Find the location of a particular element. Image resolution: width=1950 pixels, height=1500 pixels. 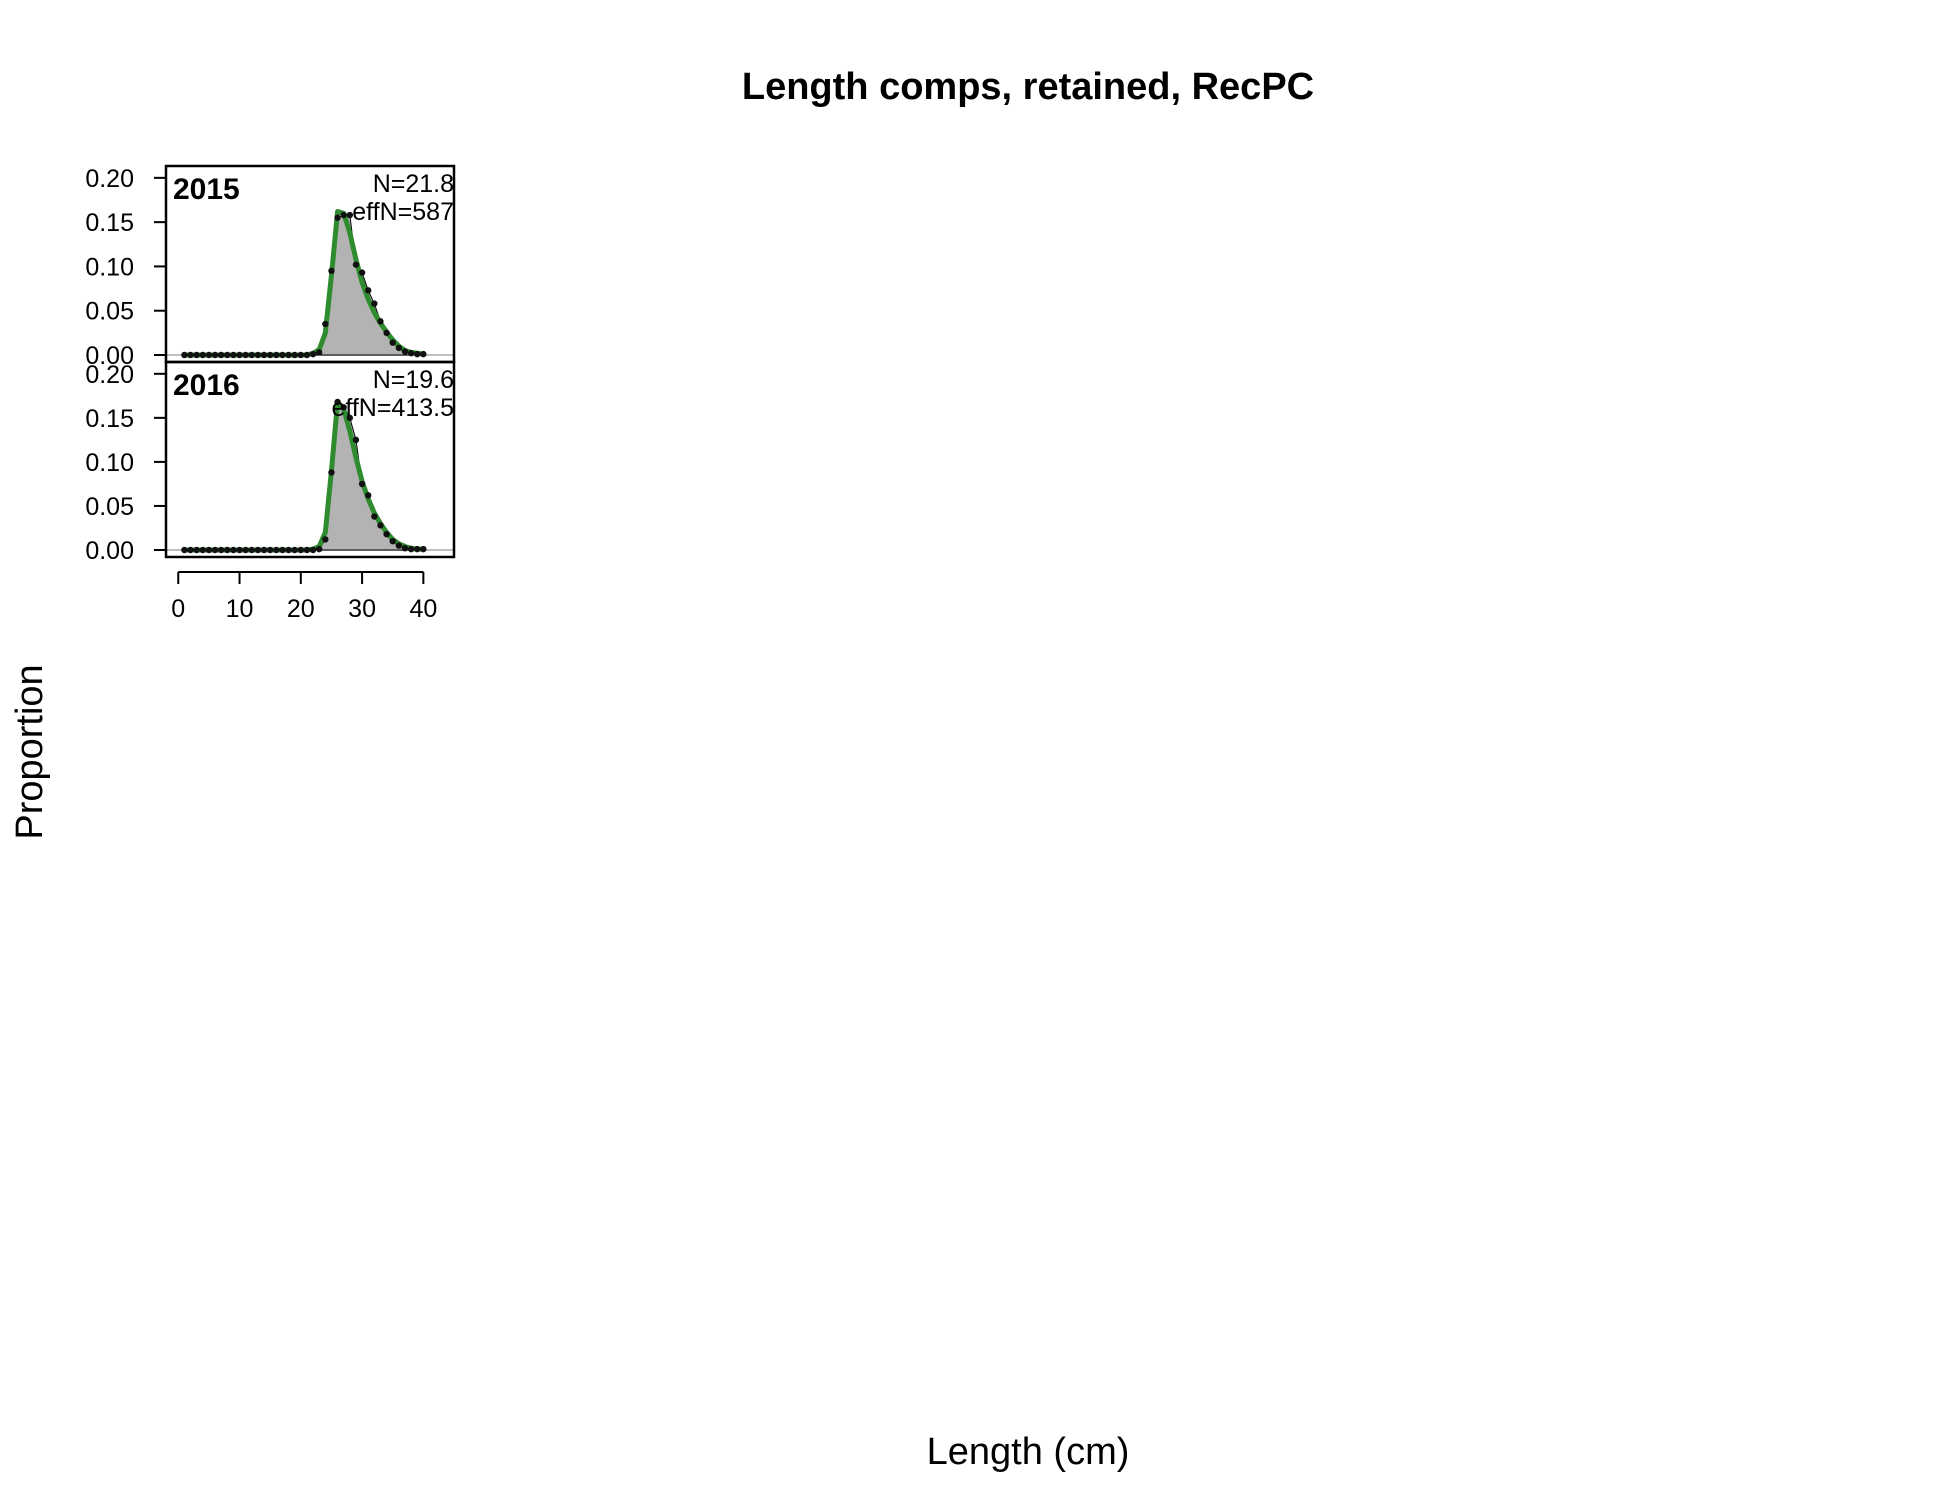

panel-frame is located at coordinates (310, 459).